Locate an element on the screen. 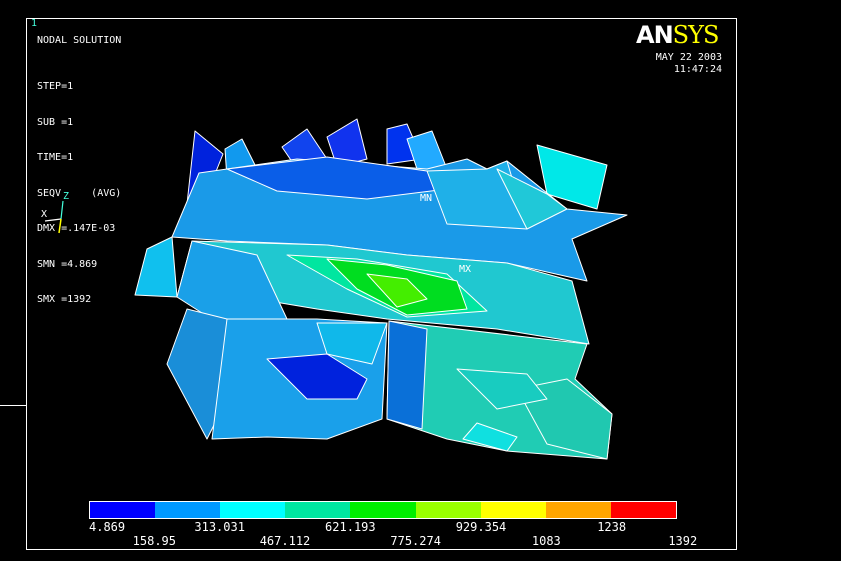 The image size is (841, 561). contour-legend-bar is located at coordinates (383, 510).